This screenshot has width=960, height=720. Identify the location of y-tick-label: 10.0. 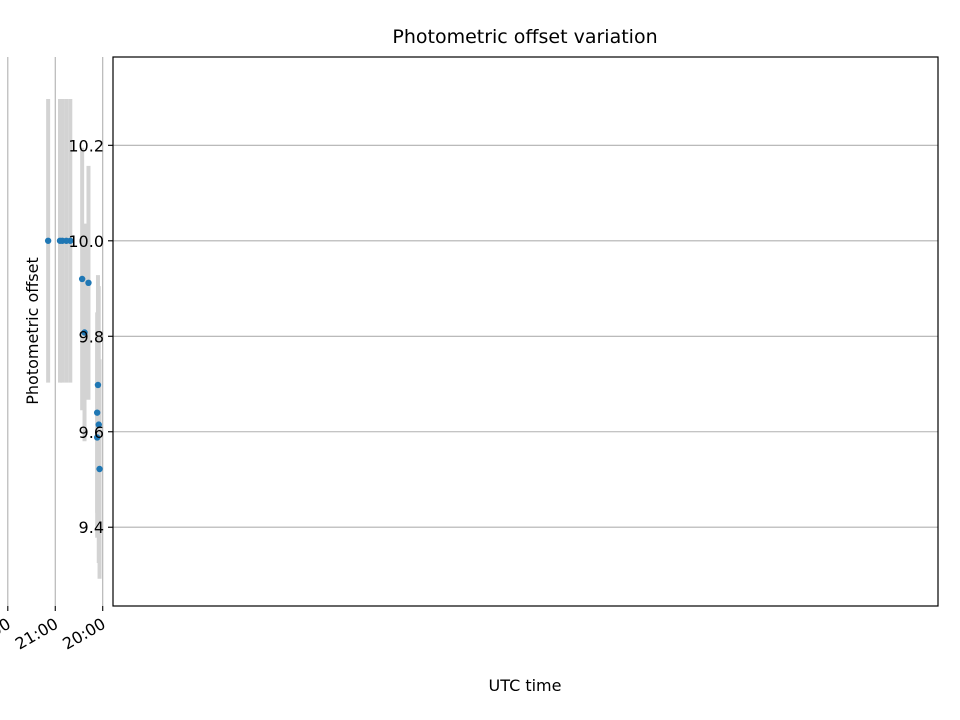
(86, 241).